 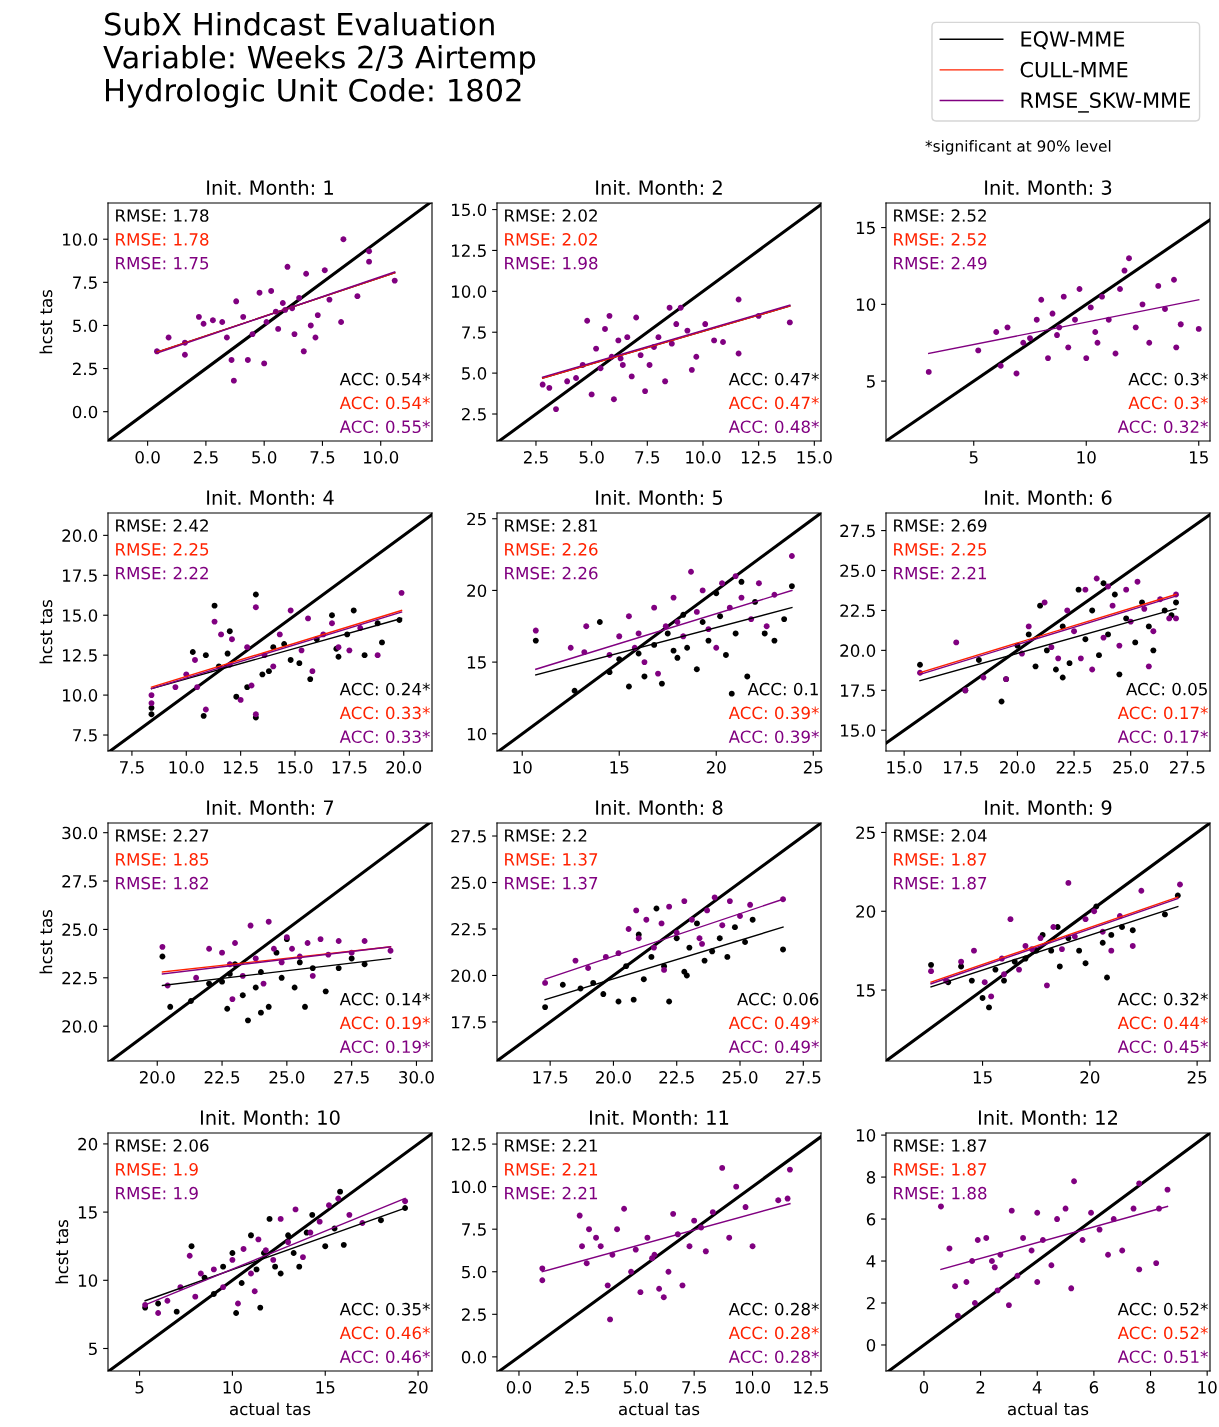 I want to click on chart-title: Init. Month: 3, so click(x=1048, y=187).